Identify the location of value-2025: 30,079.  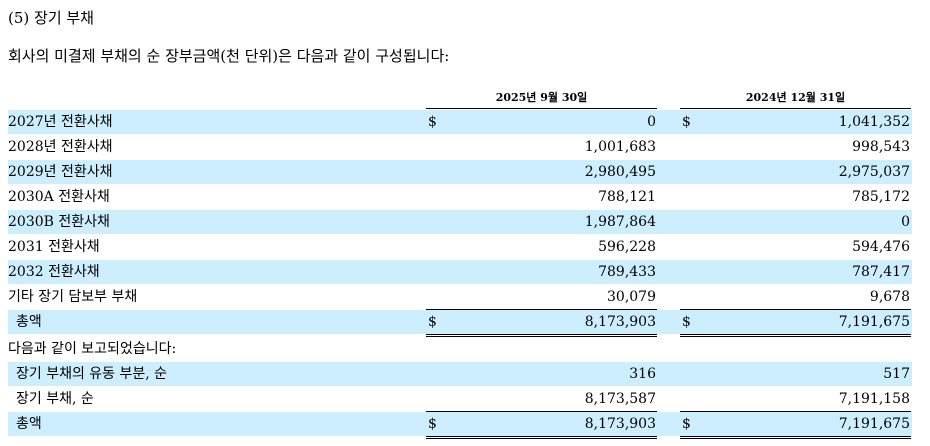
(631, 297).